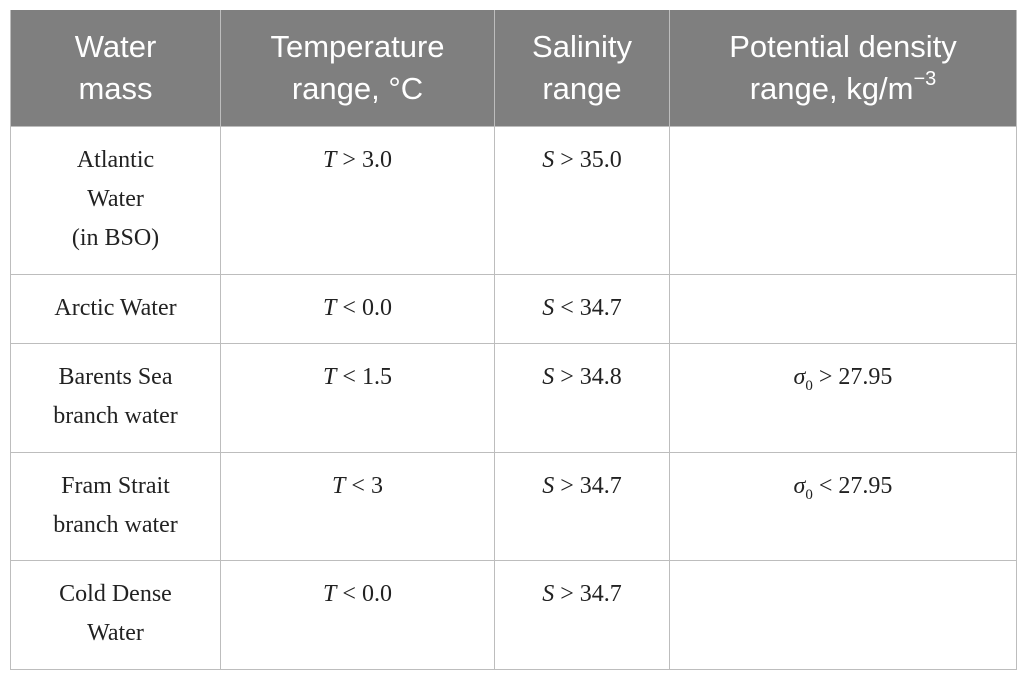 Image resolution: width=1025 pixels, height=681 pixels. Describe the element at coordinates (843, 46) in the screenshot. I see `header-text: Potential density` at that location.